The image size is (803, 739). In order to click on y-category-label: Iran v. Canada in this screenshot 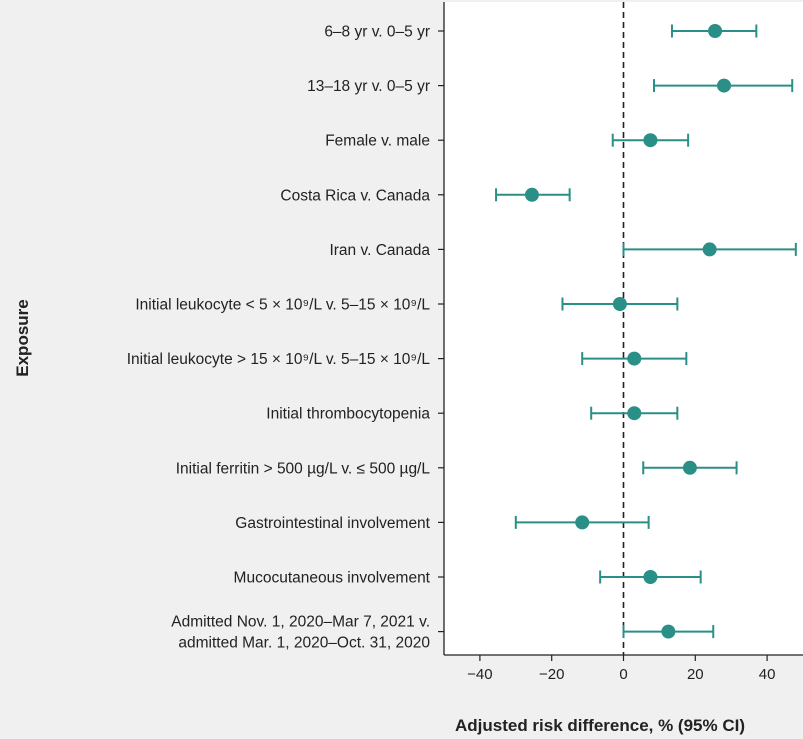, I will do `click(379, 250)`.